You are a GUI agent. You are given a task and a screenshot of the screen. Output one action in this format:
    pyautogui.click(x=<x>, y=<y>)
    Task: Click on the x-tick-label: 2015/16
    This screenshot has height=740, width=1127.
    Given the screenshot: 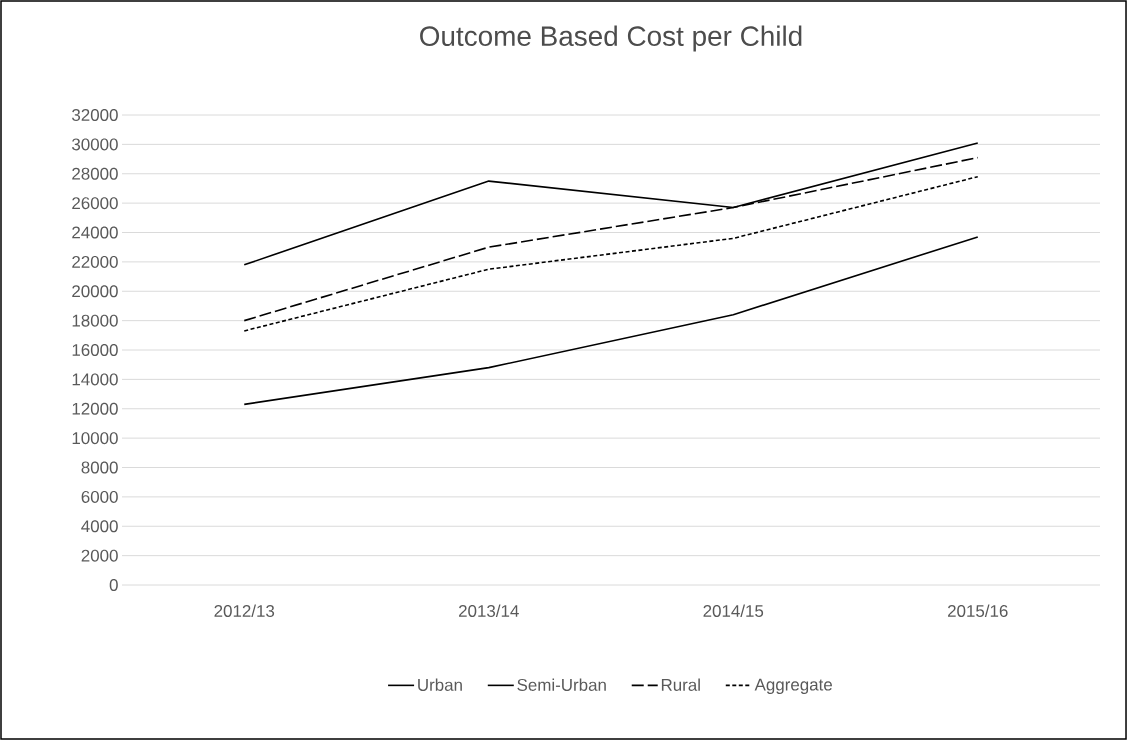 What is the action you would take?
    pyautogui.click(x=978, y=610)
    